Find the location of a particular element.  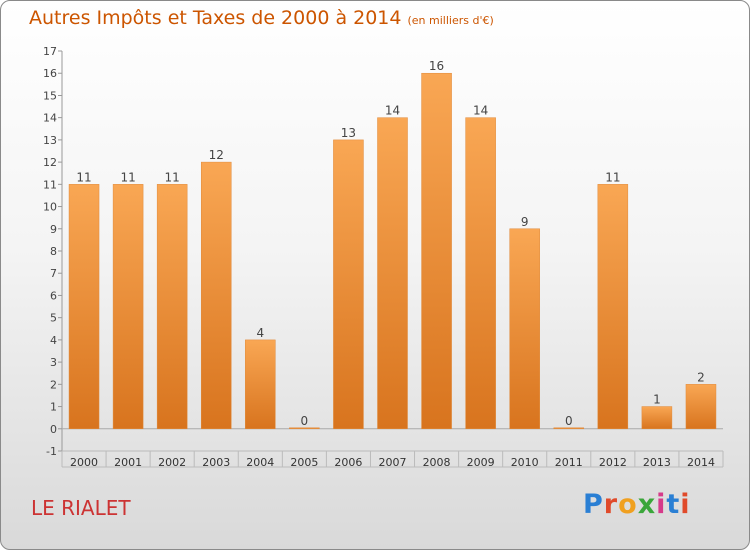

y-tick-label: 16 is located at coordinates (50, 73).